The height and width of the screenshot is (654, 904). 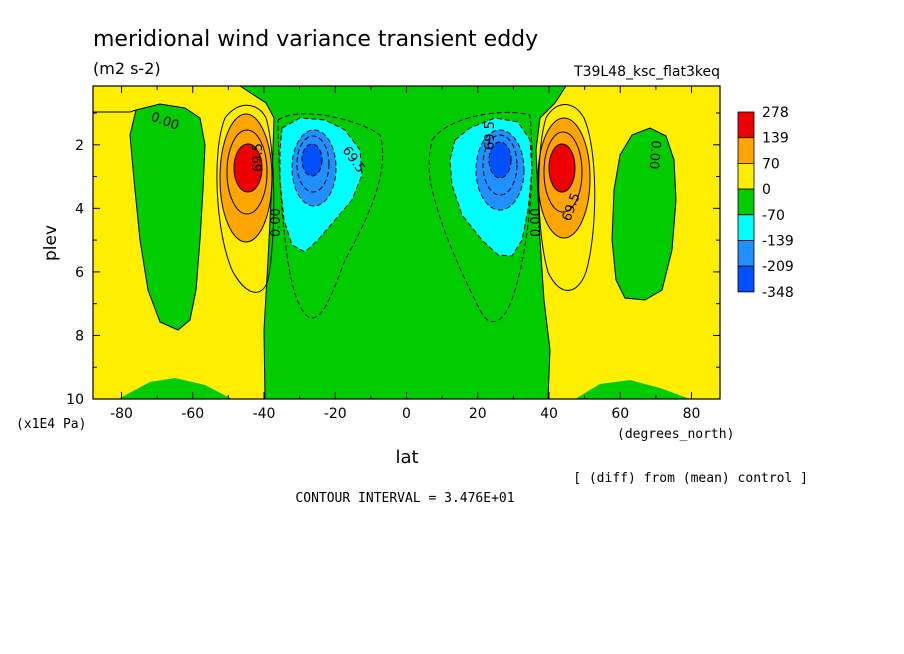 What do you see at coordinates (192, 414) in the screenshot?
I see `x-tick-label: -60` at bounding box center [192, 414].